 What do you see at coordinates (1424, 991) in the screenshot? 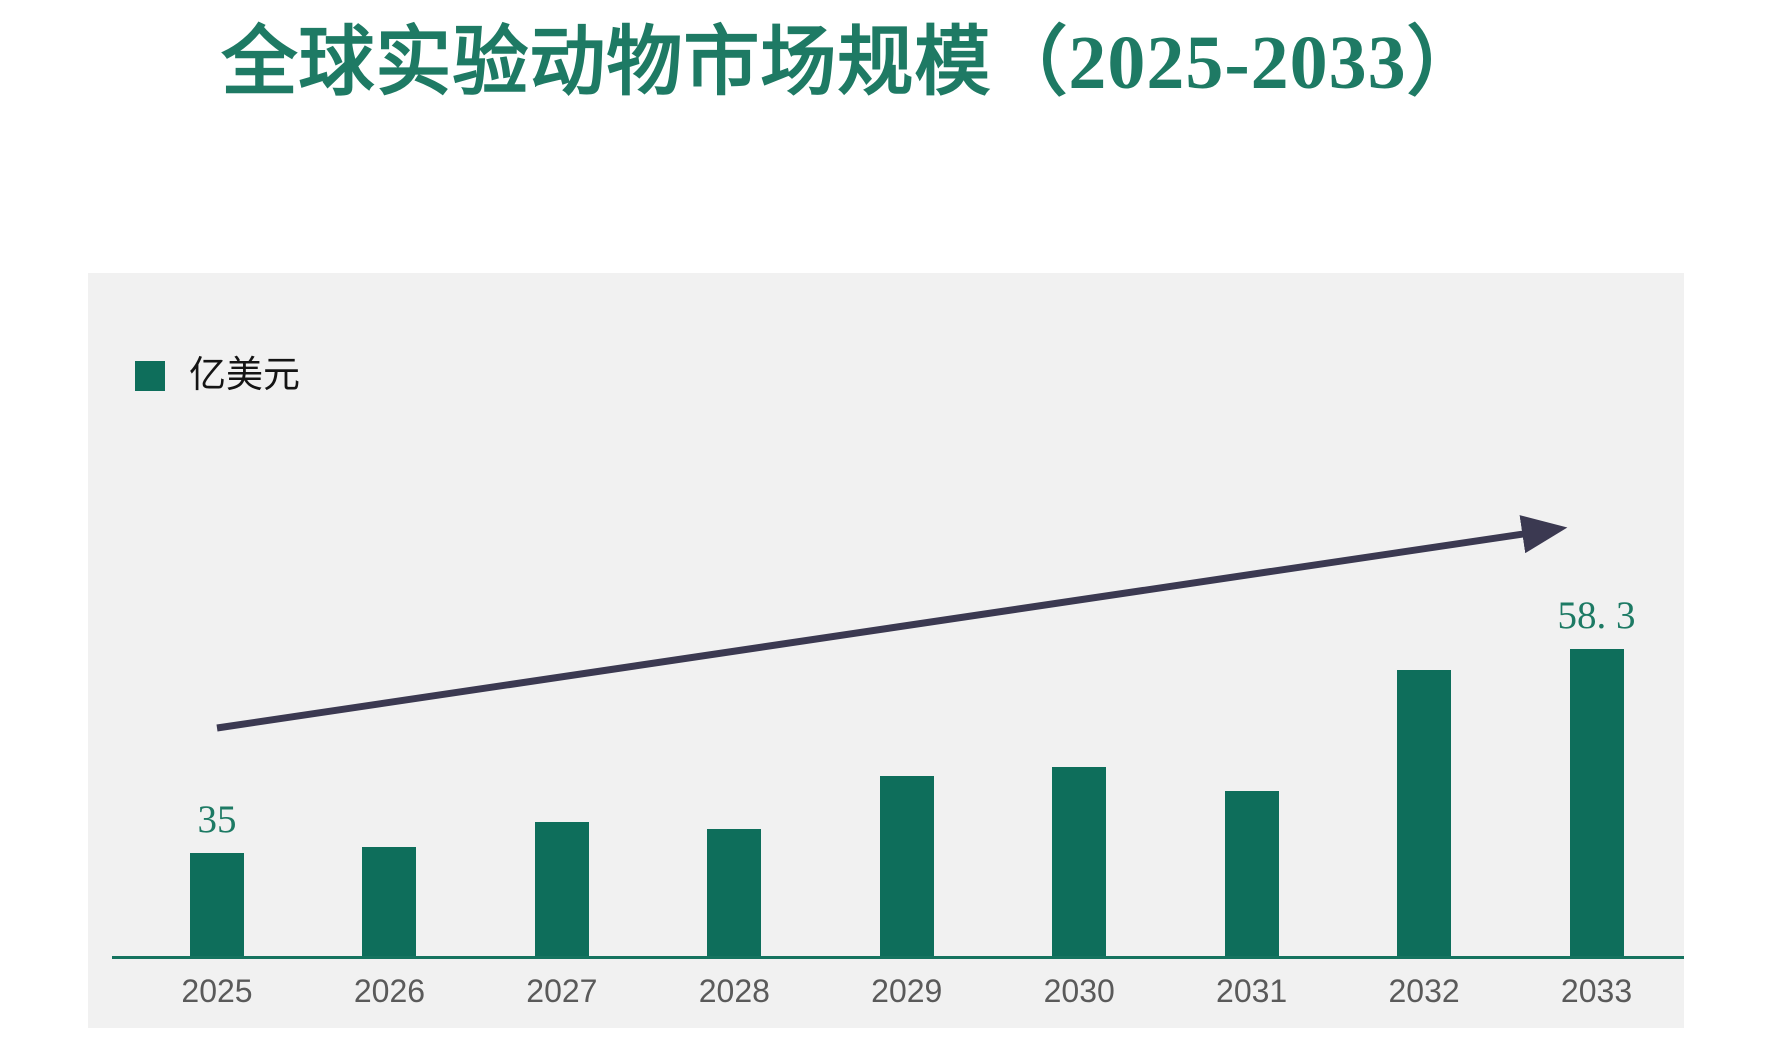
I see `x-tick-2032: 2032` at bounding box center [1424, 991].